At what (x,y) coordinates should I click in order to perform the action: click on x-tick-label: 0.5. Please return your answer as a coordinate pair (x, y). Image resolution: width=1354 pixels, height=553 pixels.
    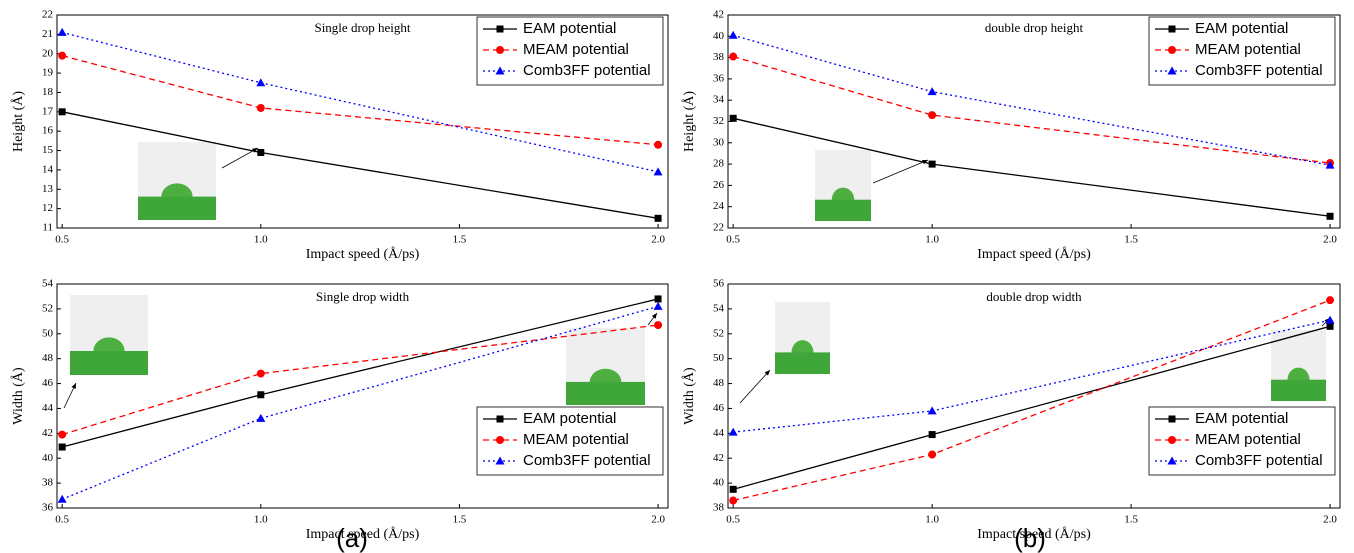
    Looking at the image, I should click on (733, 520).